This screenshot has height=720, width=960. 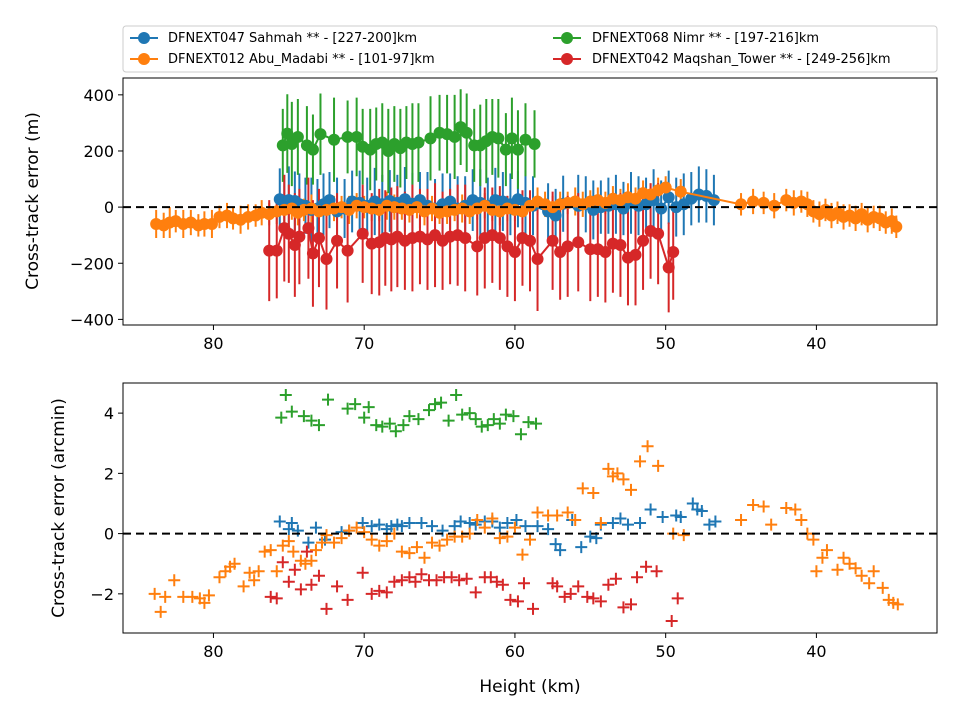 I want to click on legend-label: DFNEXT047 Sahmah ** - [227-200]km, so click(x=292, y=38).